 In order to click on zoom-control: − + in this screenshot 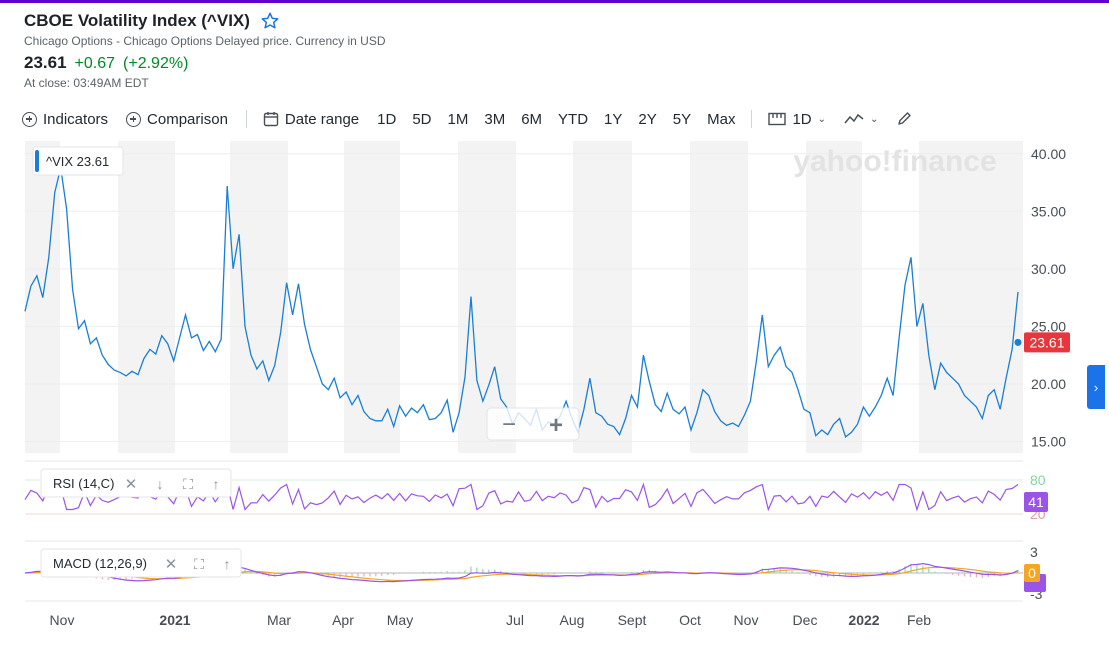, I will do `click(533, 424)`.